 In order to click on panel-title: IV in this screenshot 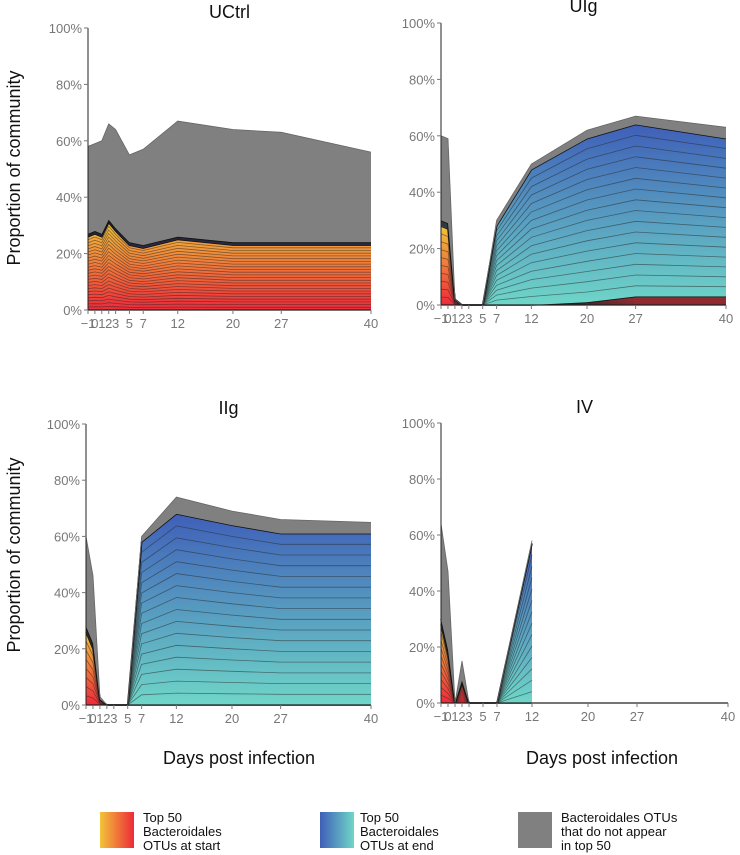, I will do `click(584, 407)`.